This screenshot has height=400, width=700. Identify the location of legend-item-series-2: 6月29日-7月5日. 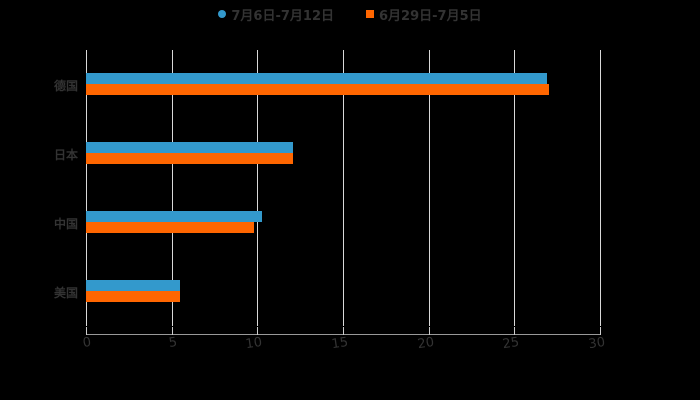
(424, 14).